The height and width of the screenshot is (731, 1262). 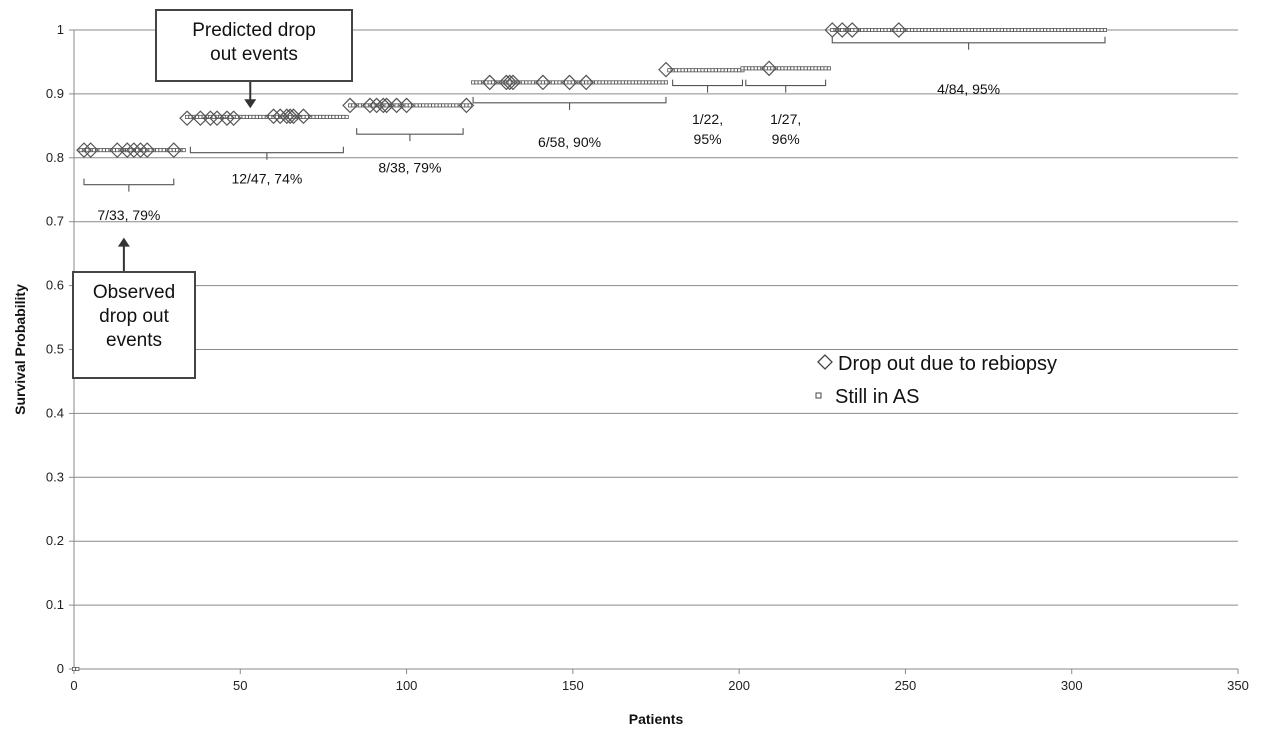 I want to click on annotation-arrows, so click(x=187, y=176).